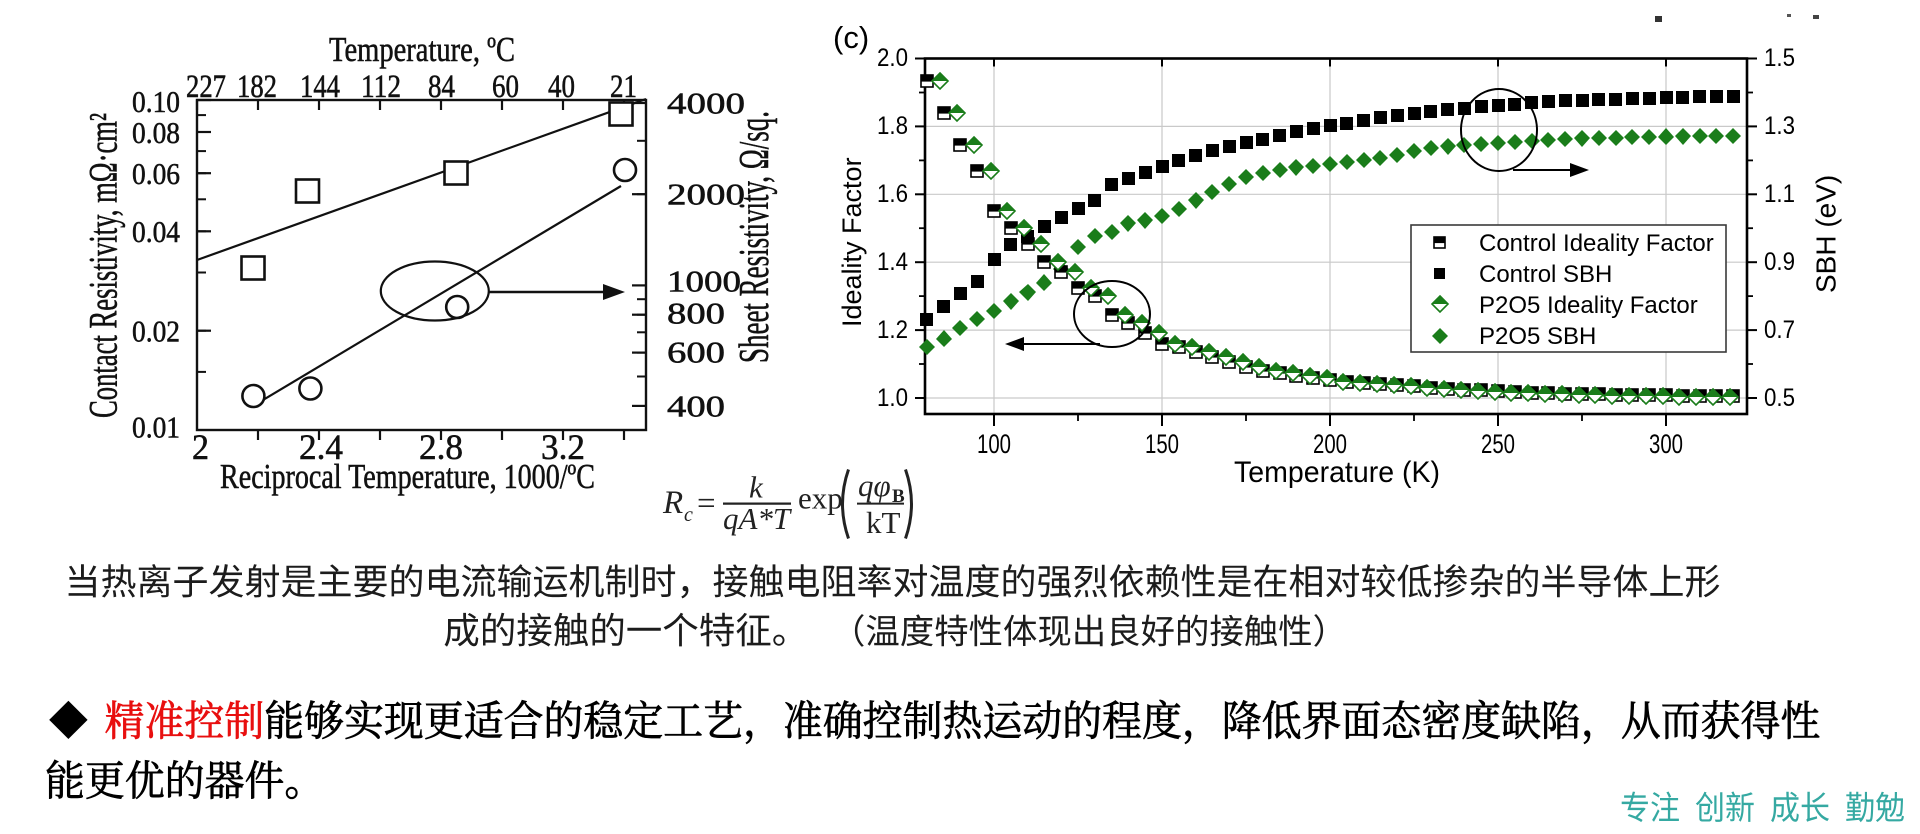 This screenshot has height=834, width=1920. I want to click on svg-text: 4000, so click(706, 103).